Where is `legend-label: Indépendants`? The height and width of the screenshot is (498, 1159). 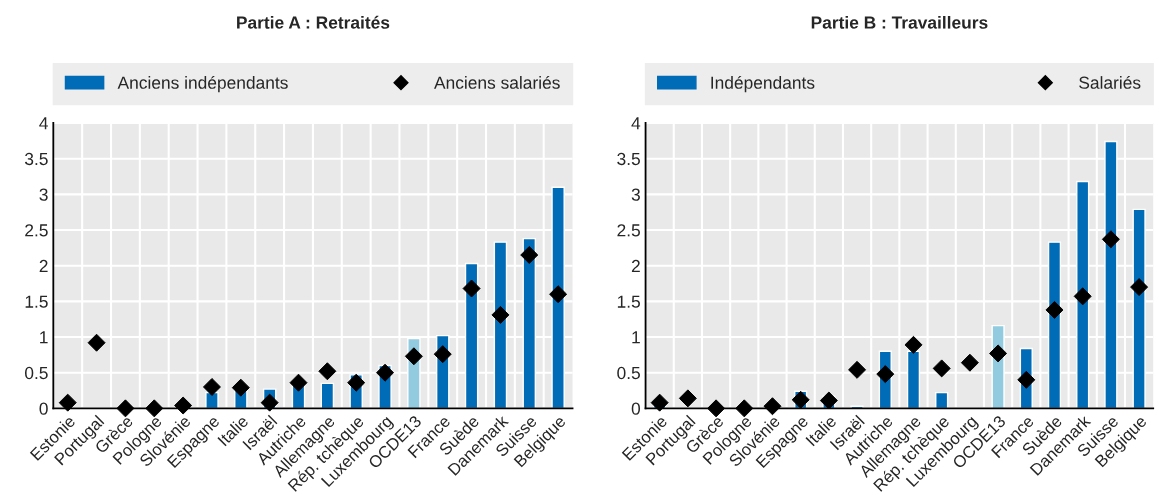 legend-label: Indépendants is located at coordinates (763, 84).